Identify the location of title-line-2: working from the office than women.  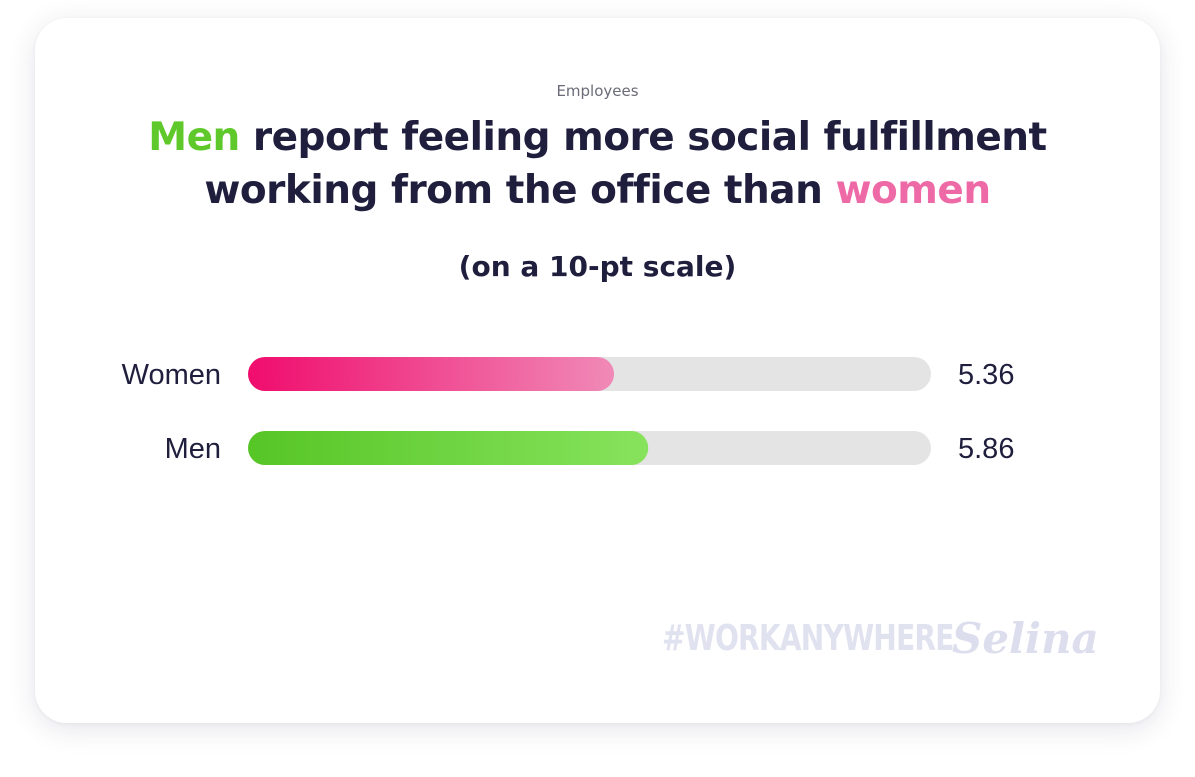
(597, 190).